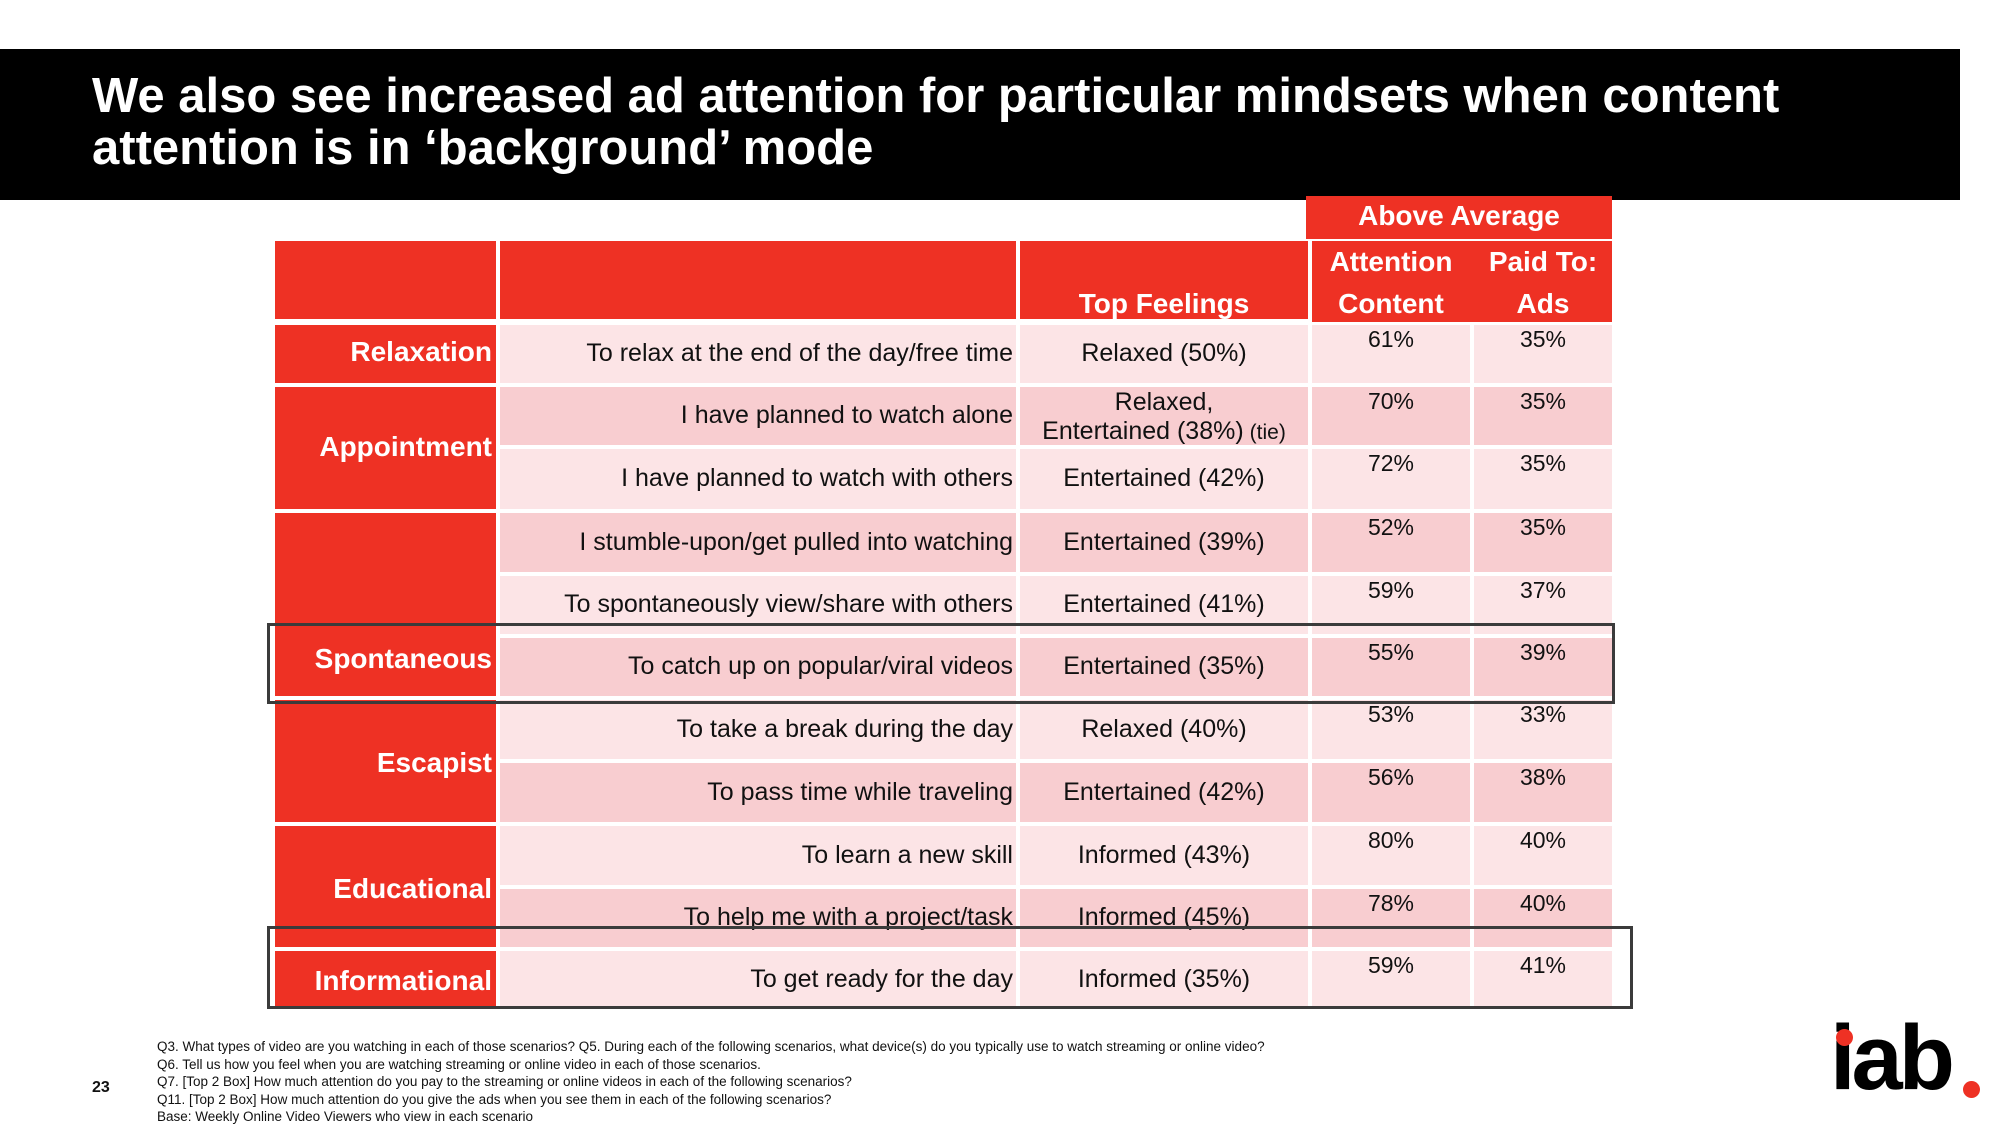  I want to click on table-row-feeling: Entertained (35%), so click(1164, 666).